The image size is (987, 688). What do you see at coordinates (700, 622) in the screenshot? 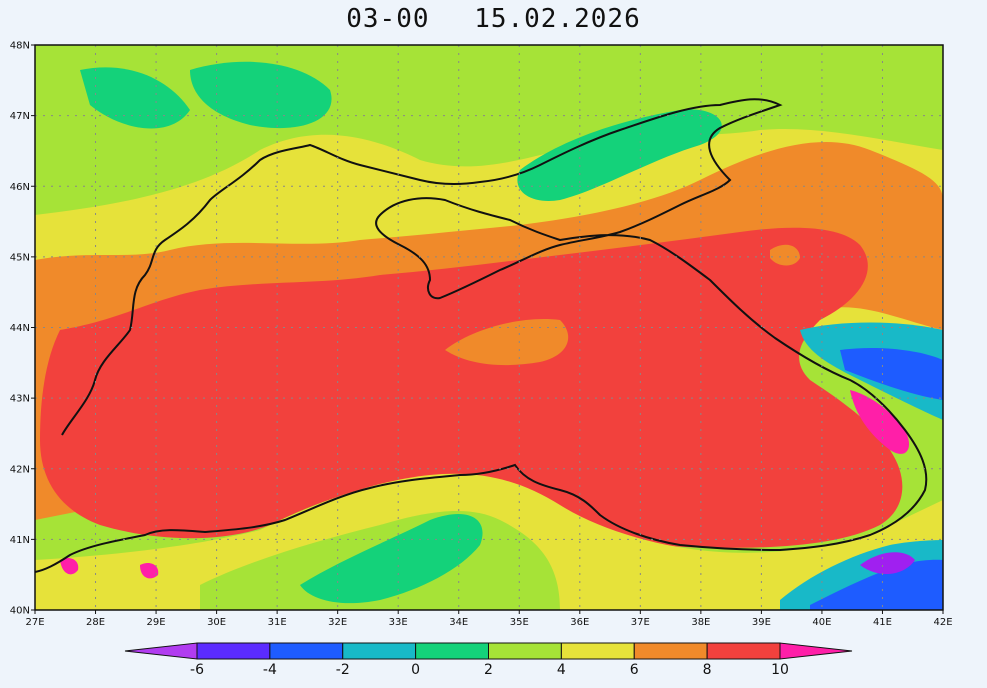
I see `lon-tick-label: 38E` at bounding box center [700, 622].